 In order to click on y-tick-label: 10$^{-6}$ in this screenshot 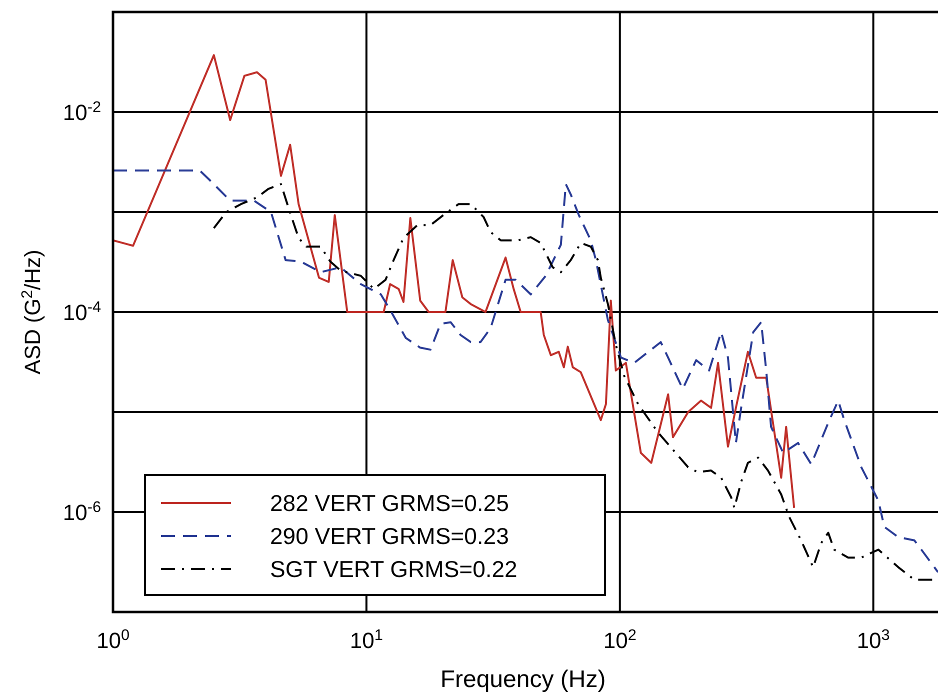, I will do `click(81, 511)`.